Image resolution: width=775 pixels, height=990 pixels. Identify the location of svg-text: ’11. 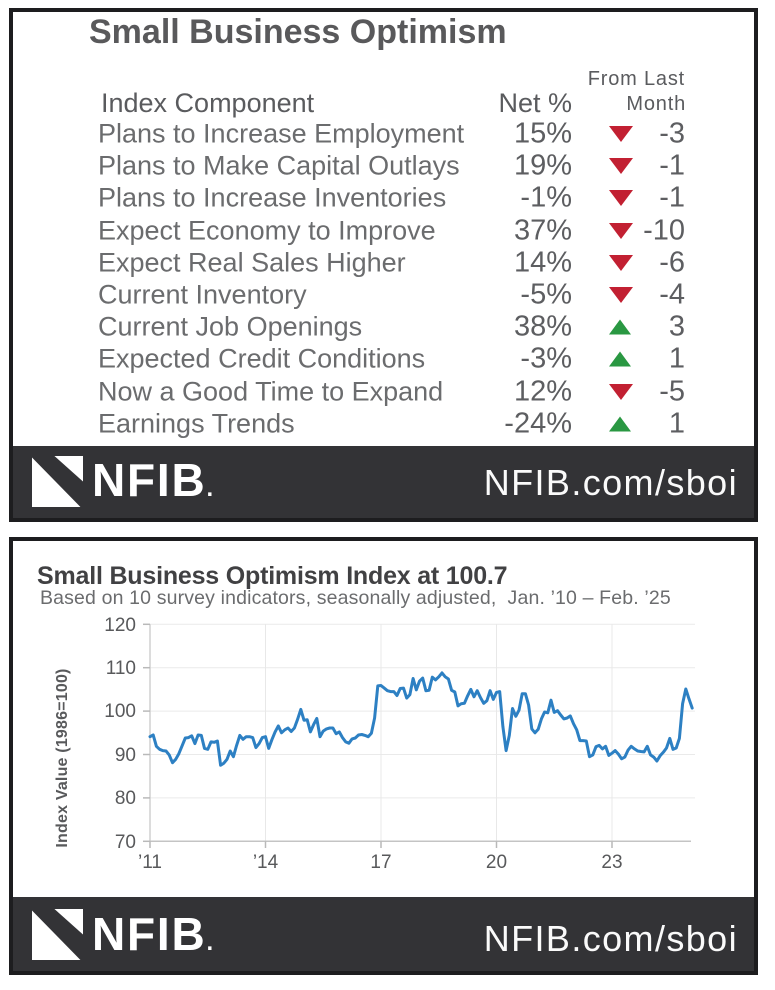
(150, 862).